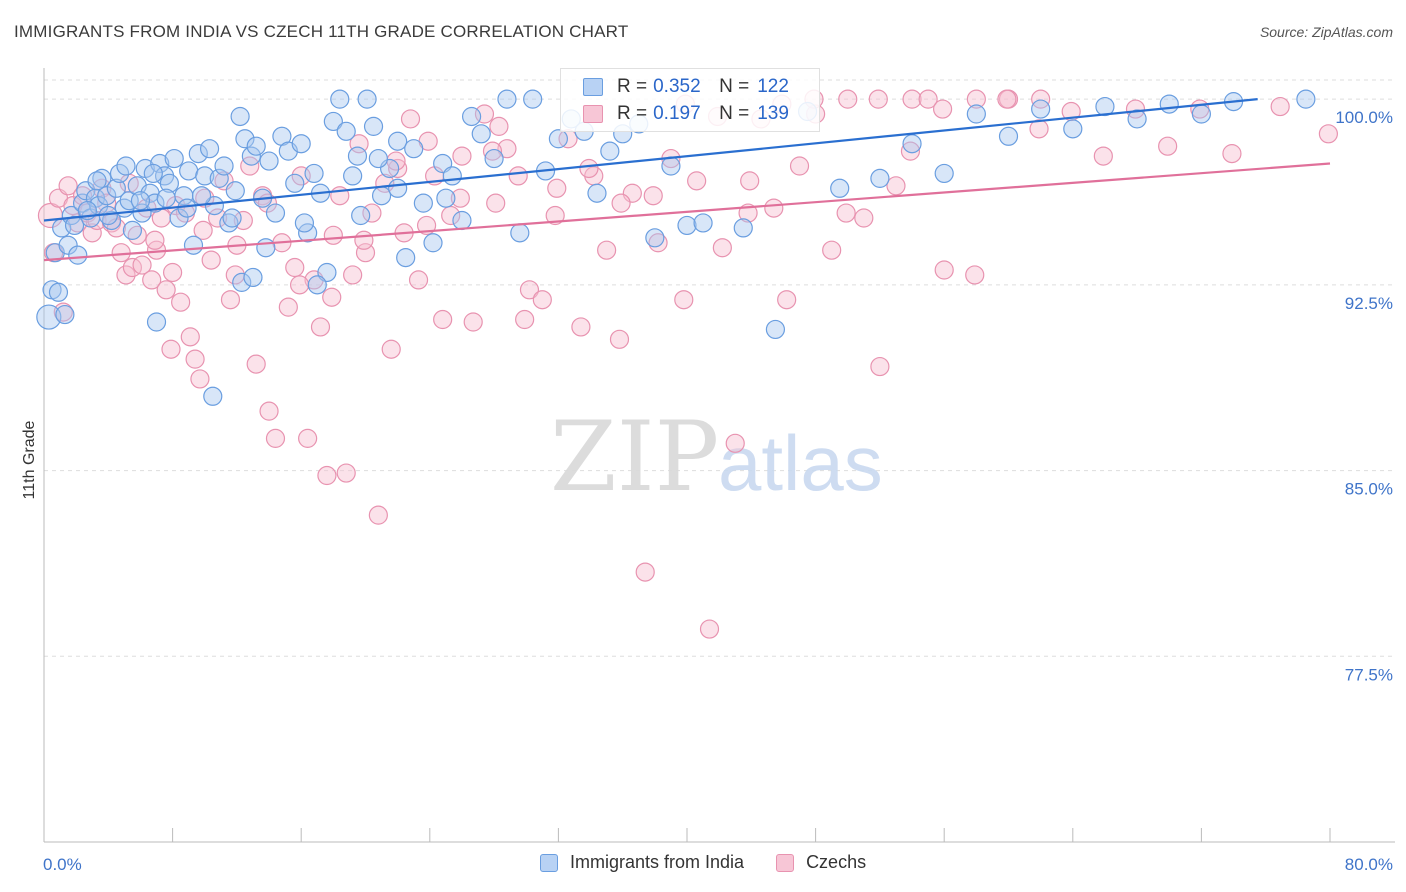 Image resolution: width=1406 pixels, height=892 pixels. Describe the element at coordinates (773, 113) in the screenshot. I see `n-value: 139` at that location.